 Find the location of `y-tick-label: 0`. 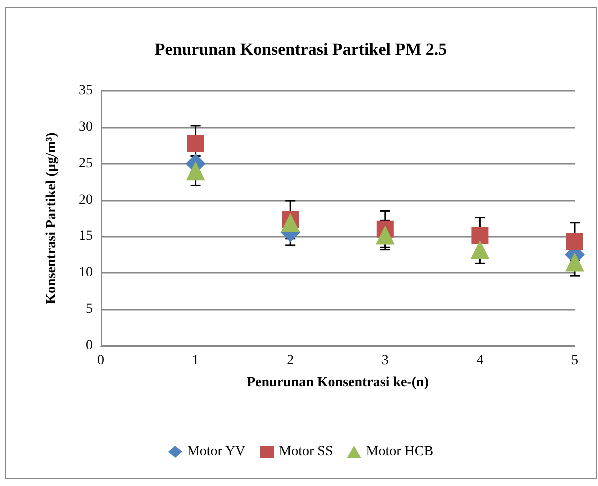

y-tick-label: 0 is located at coordinates (89, 346).